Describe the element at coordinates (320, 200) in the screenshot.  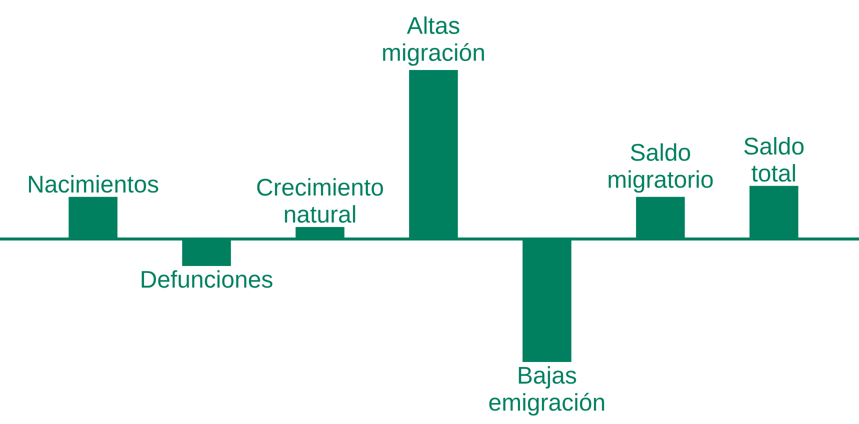
I see `x-tick-label: Crecimiento natural` at that location.